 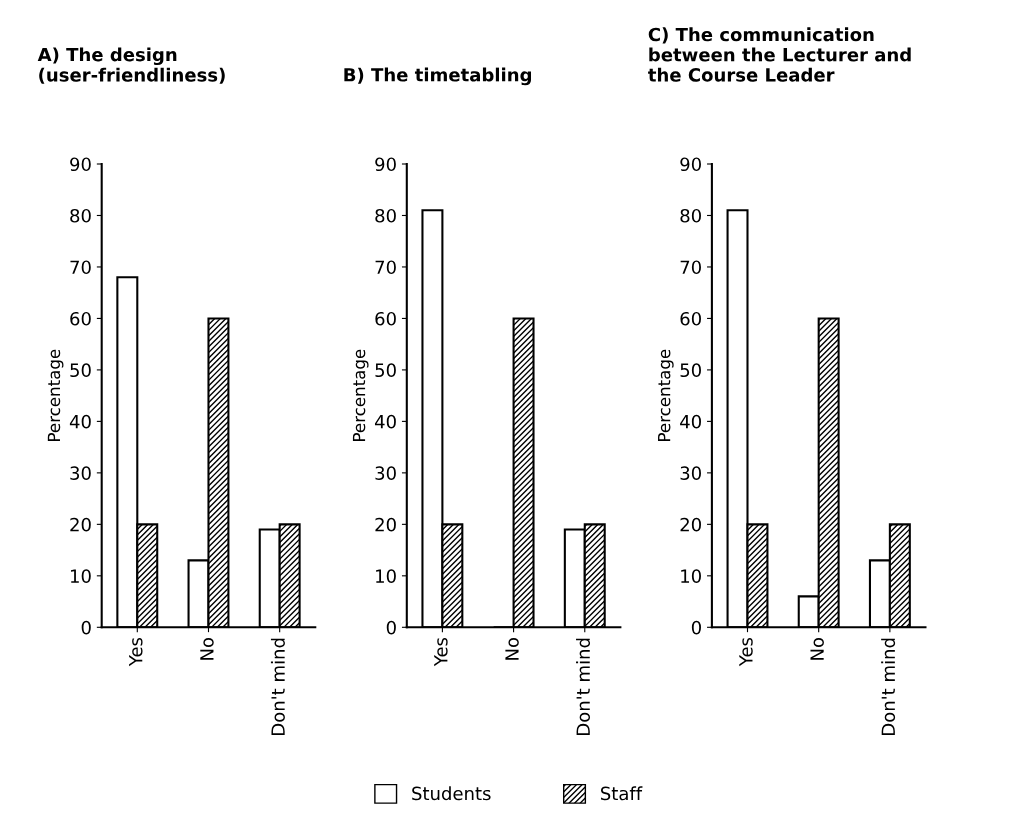 What do you see at coordinates (131, 65) in the screenshot?
I see `chart-title: A) The design (user-friendliness)` at bounding box center [131, 65].